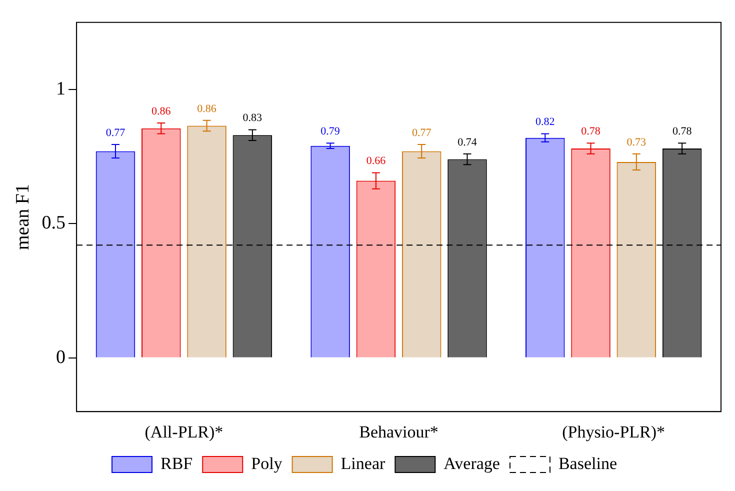  What do you see at coordinates (588, 463) in the screenshot?
I see `legend-label: Baseline` at bounding box center [588, 463].